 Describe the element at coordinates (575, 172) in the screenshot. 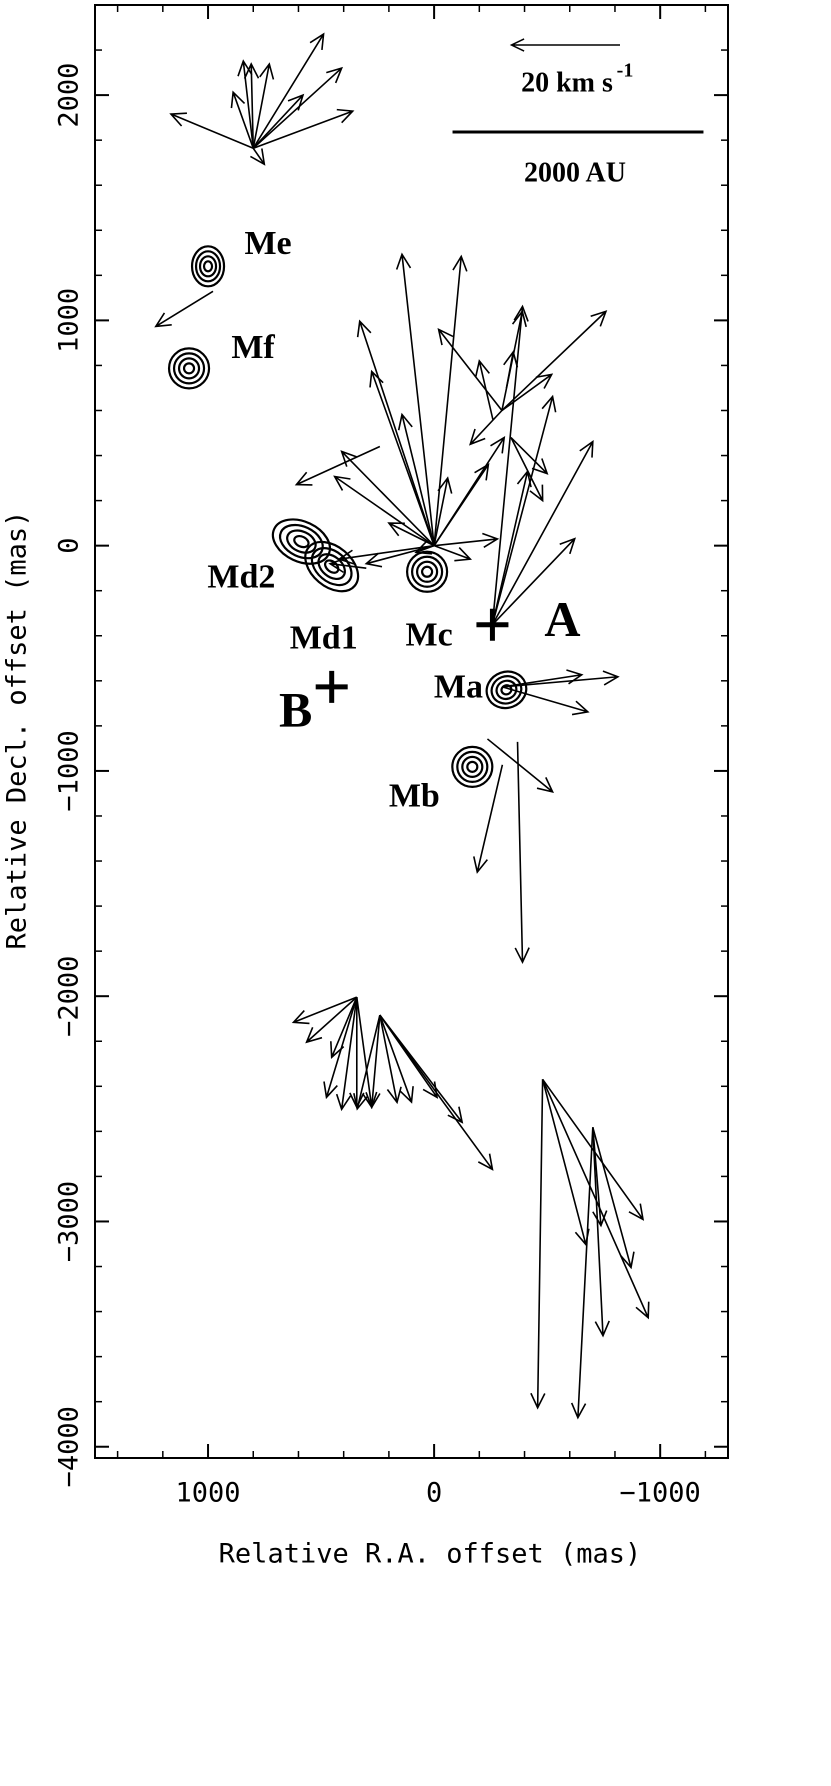

I see `scale-length-label: 2000 AU` at that location.